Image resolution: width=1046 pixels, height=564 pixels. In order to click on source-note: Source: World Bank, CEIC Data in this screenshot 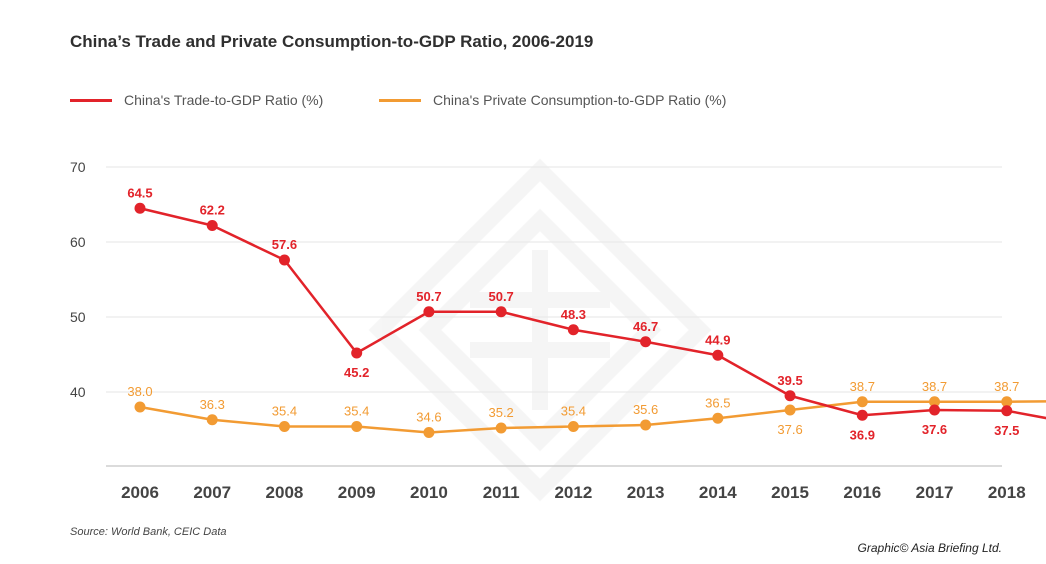, I will do `click(148, 532)`.